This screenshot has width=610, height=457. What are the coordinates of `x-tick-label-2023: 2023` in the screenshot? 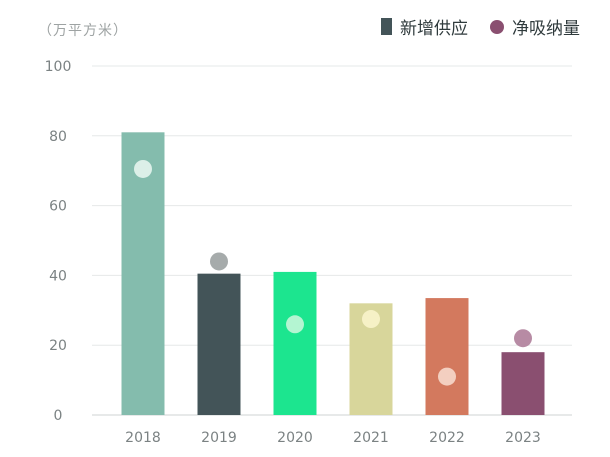 It's located at (523, 438).